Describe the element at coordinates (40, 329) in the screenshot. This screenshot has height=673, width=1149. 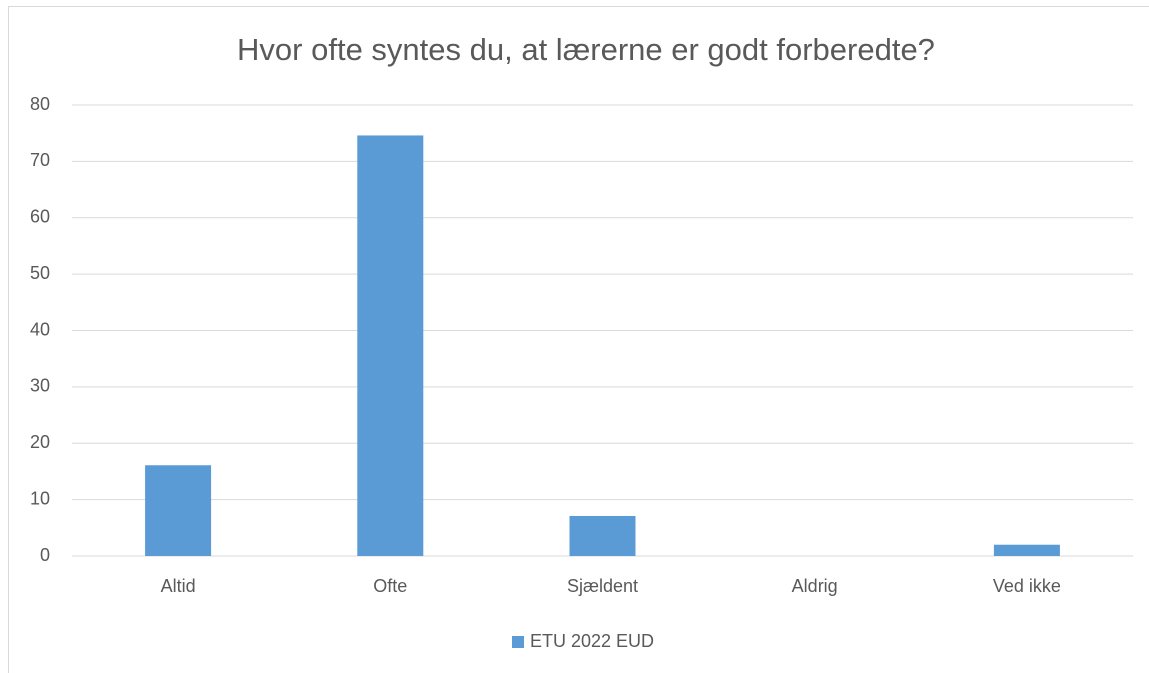
I see `y-tick-label: 40` at that location.